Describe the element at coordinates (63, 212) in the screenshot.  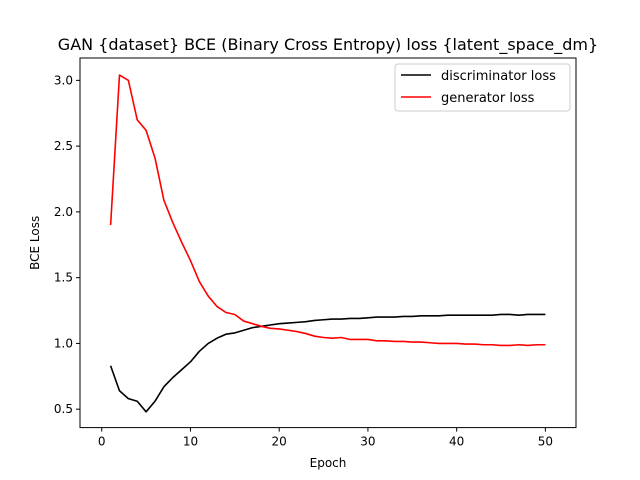
I see `y-tick-label: 2.0` at that location.